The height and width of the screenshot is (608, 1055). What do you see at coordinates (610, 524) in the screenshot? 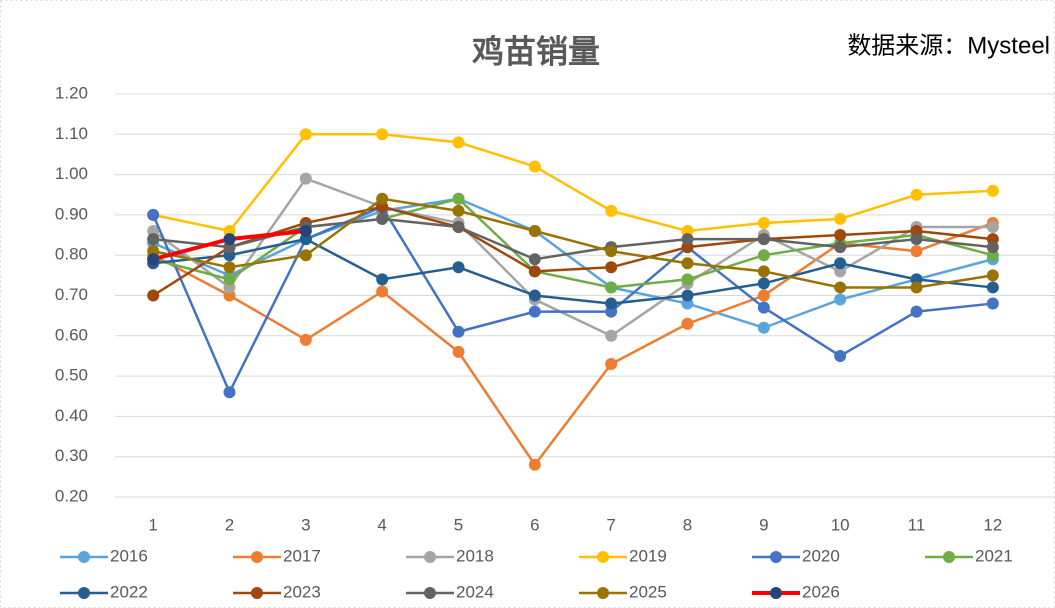
I see `x-tick-label: 7` at bounding box center [610, 524].